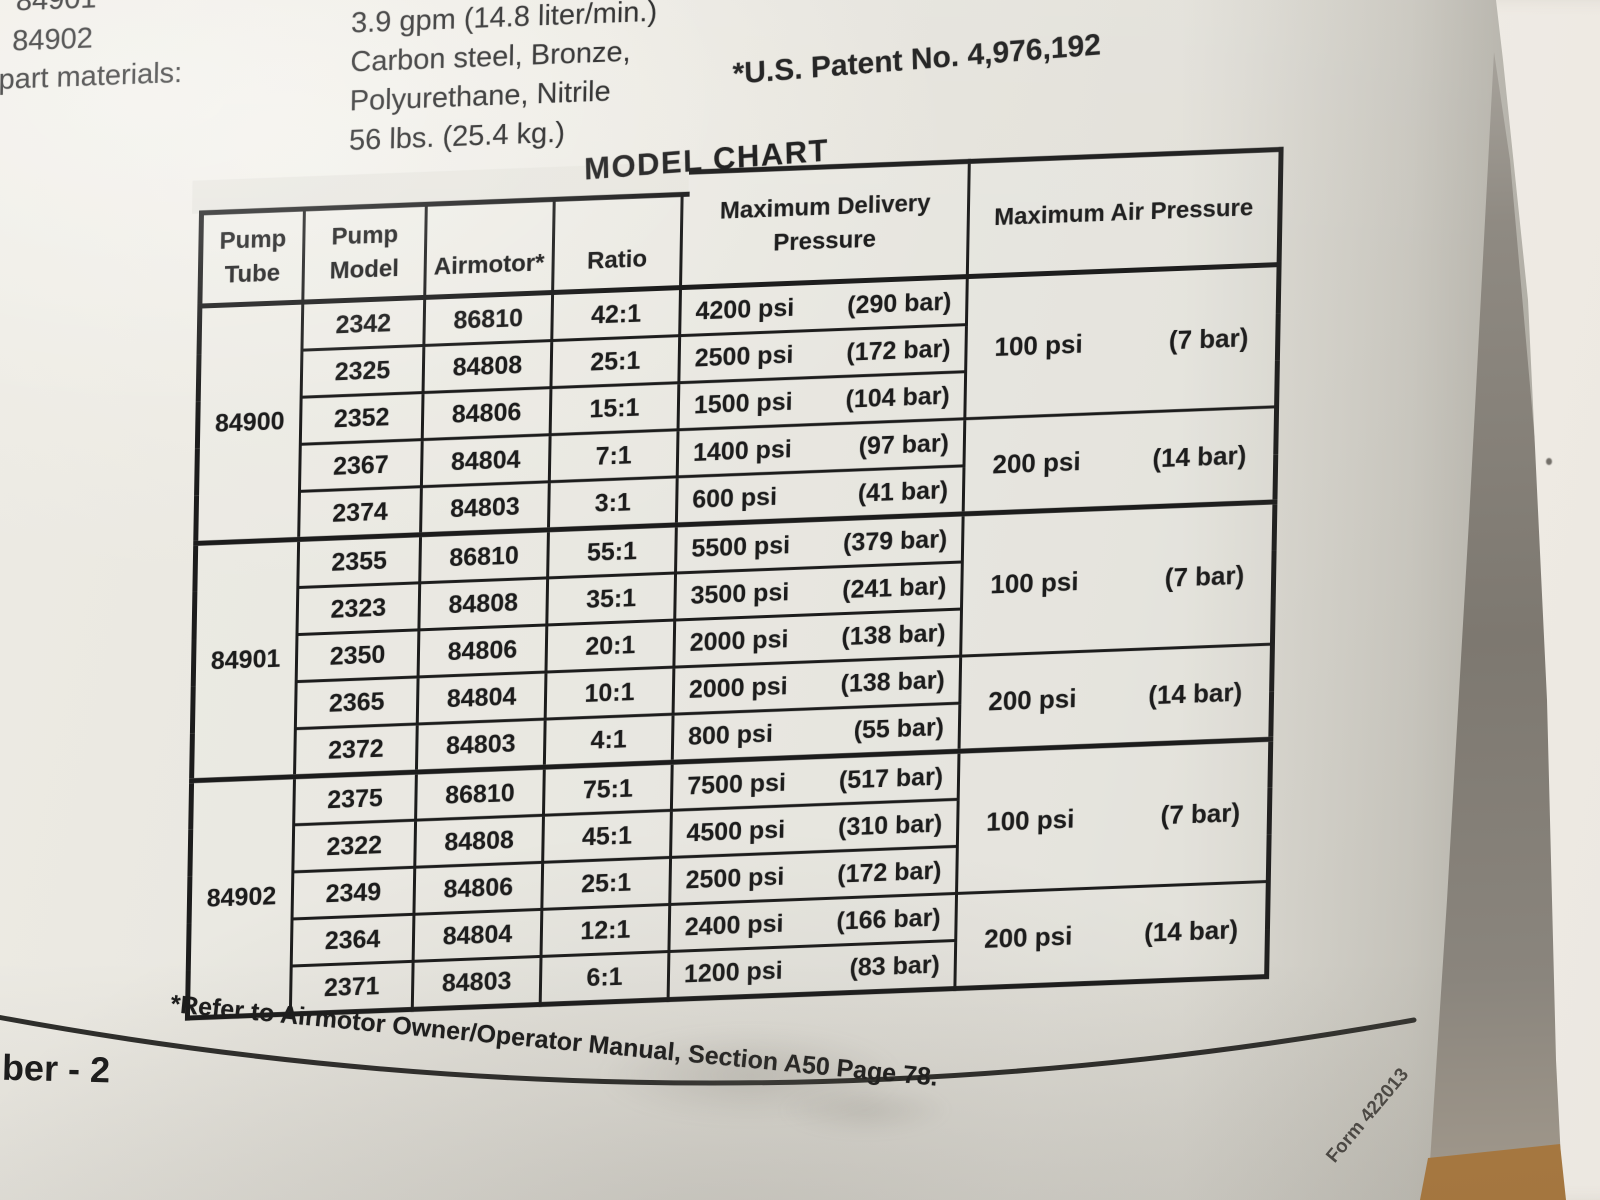  What do you see at coordinates (241, 897) in the screenshot?
I see `cell-pump-tube: 84902` at bounding box center [241, 897].